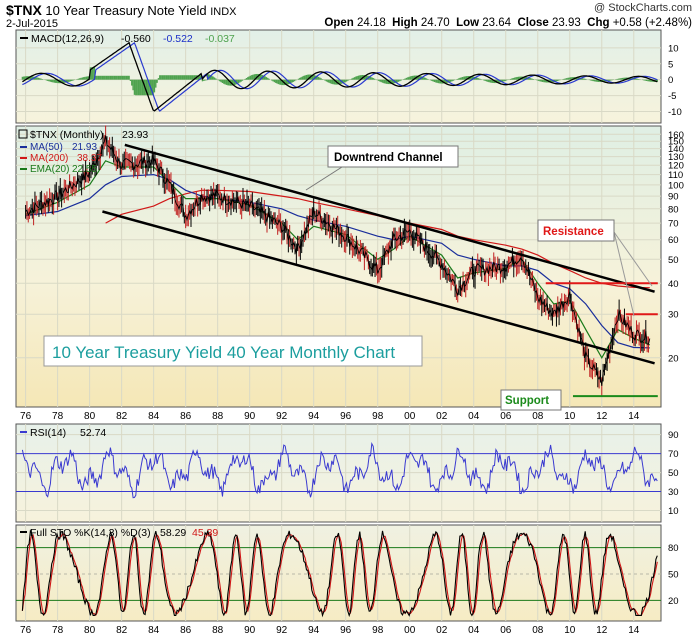  What do you see at coordinates (346, 416) in the screenshot?
I see `x-tick-label: 96` at bounding box center [346, 416].